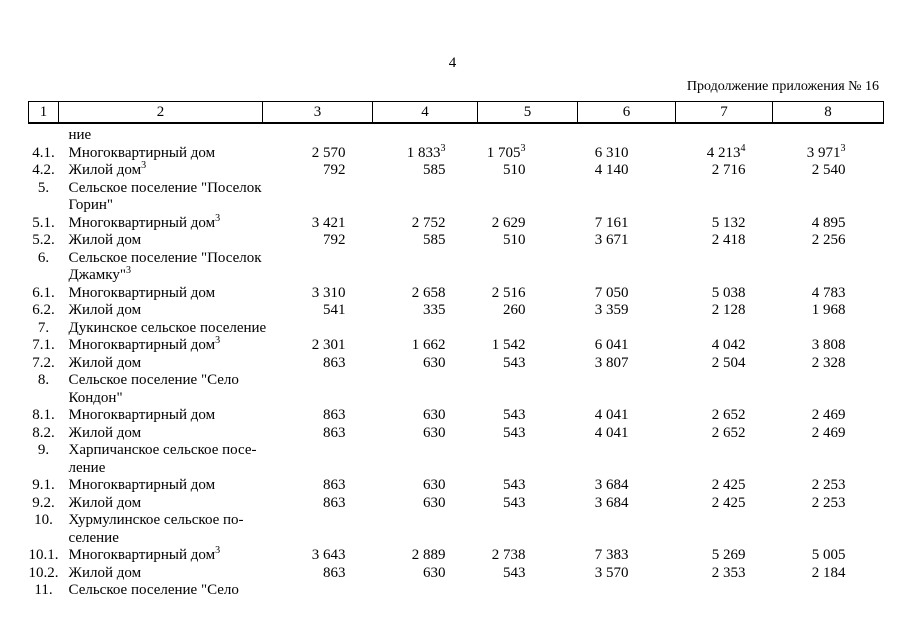 The width and height of the screenshot is (905, 640). Describe the element at coordinates (334, 240) in the screenshot. I see `value-cell: 792` at that location.